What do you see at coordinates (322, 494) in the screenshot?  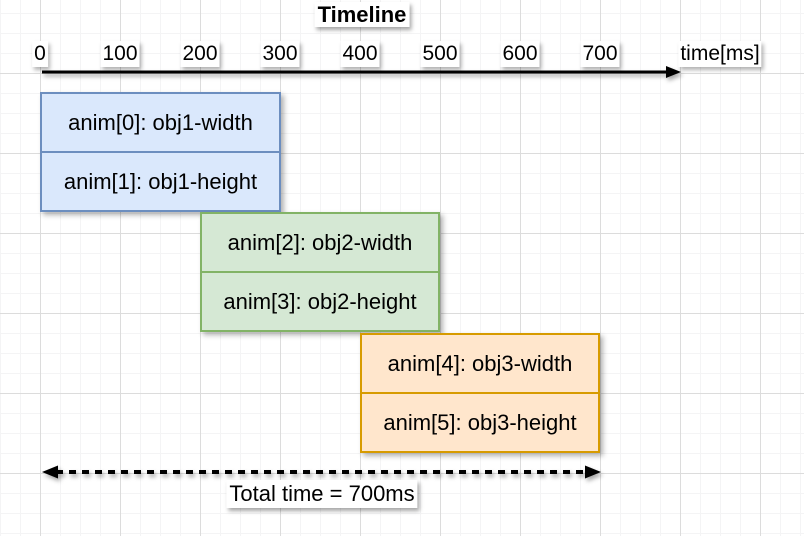 I see `total-time-label: Total time = 700ms` at bounding box center [322, 494].